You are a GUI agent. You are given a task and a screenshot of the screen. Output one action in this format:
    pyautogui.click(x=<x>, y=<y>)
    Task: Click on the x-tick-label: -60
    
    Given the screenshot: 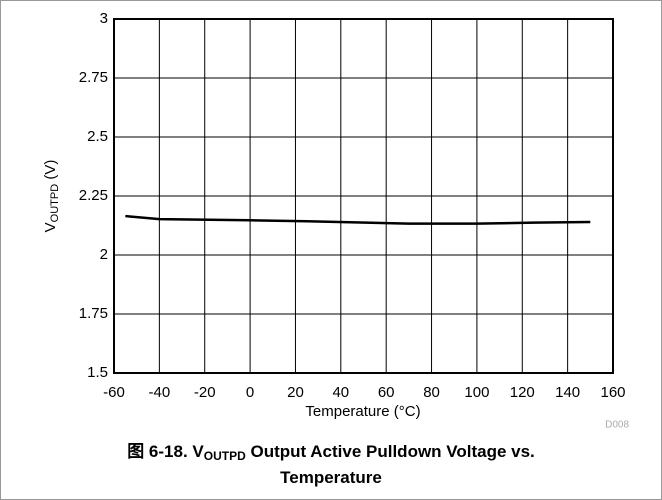 What is the action you would take?
    pyautogui.click(x=114, y=392)
    